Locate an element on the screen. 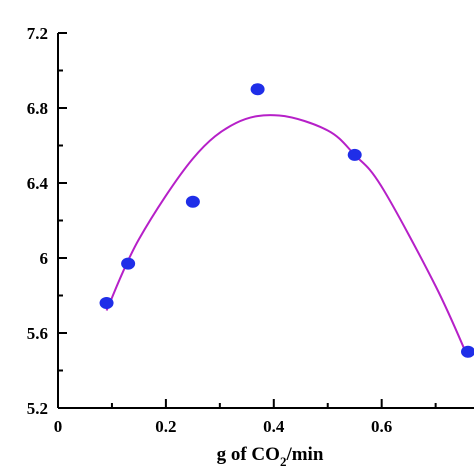 This screenshot has height=474, width=474. x-tick-label: 0.4 is located at coordinates (274, 426).